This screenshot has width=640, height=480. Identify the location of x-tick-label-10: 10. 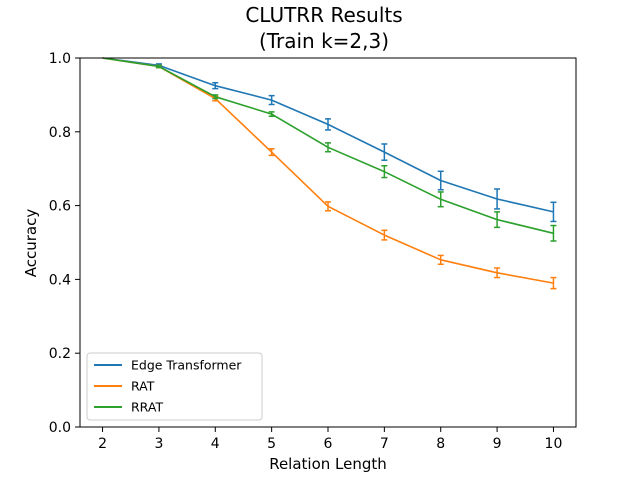
(554, 444).